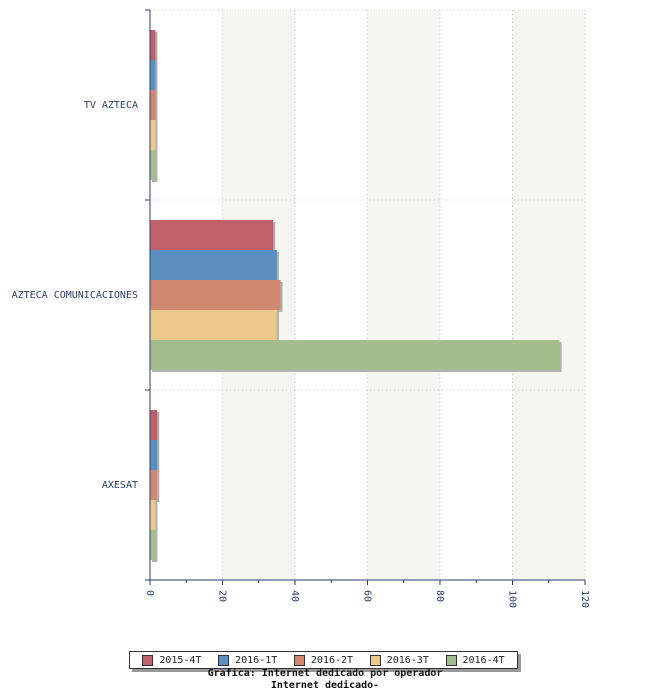 The height and width of the screenshot is (700, 650). I want to click on bar-tv-azteca-2016-4t, so click(153, 165).